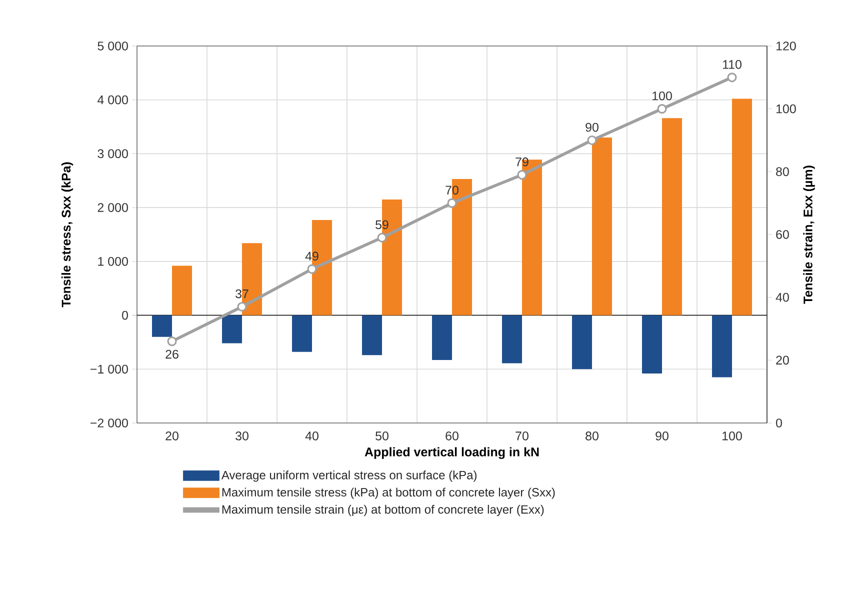 The image size is (861, 597). What do you see at coordinates (382, 225) in the screenshot?
I see `data-label: 59` at bounding box center [382, 225].